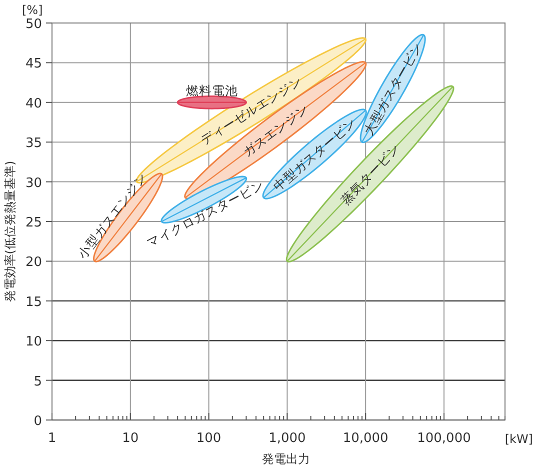 The height and width of the screenshot is (475, 537). Describe the element at coordinates (33, 262) in the screenshot. I see `y-tick-label: 20` at that location.